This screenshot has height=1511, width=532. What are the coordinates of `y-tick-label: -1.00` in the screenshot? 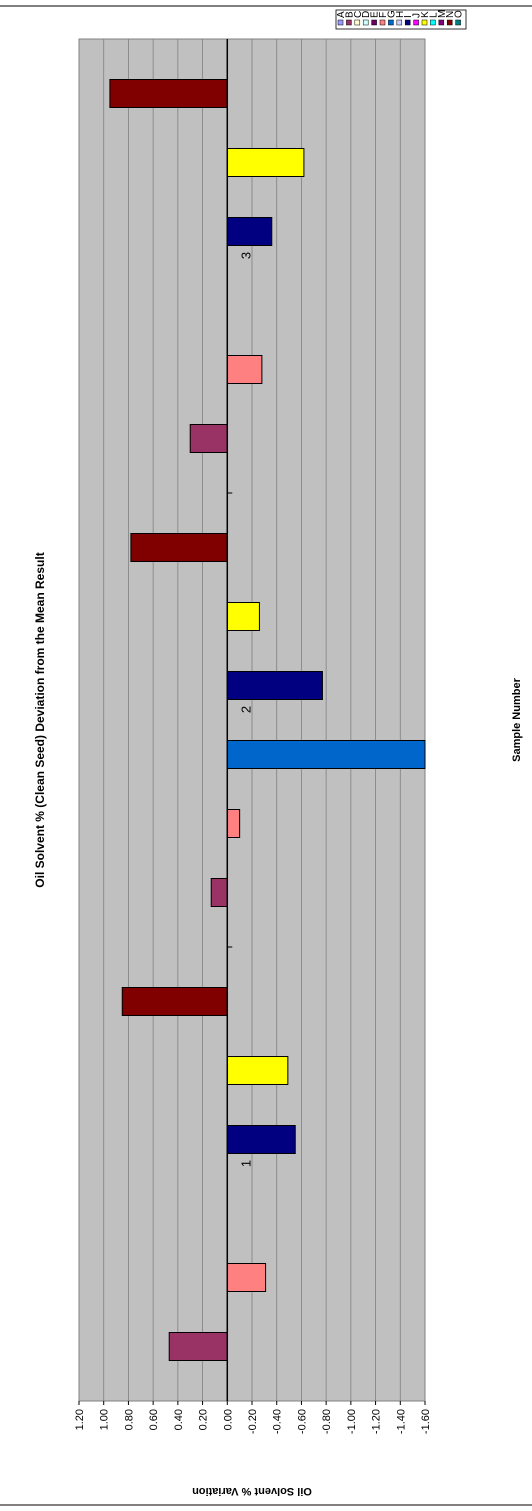 It's located at (352, 1421).